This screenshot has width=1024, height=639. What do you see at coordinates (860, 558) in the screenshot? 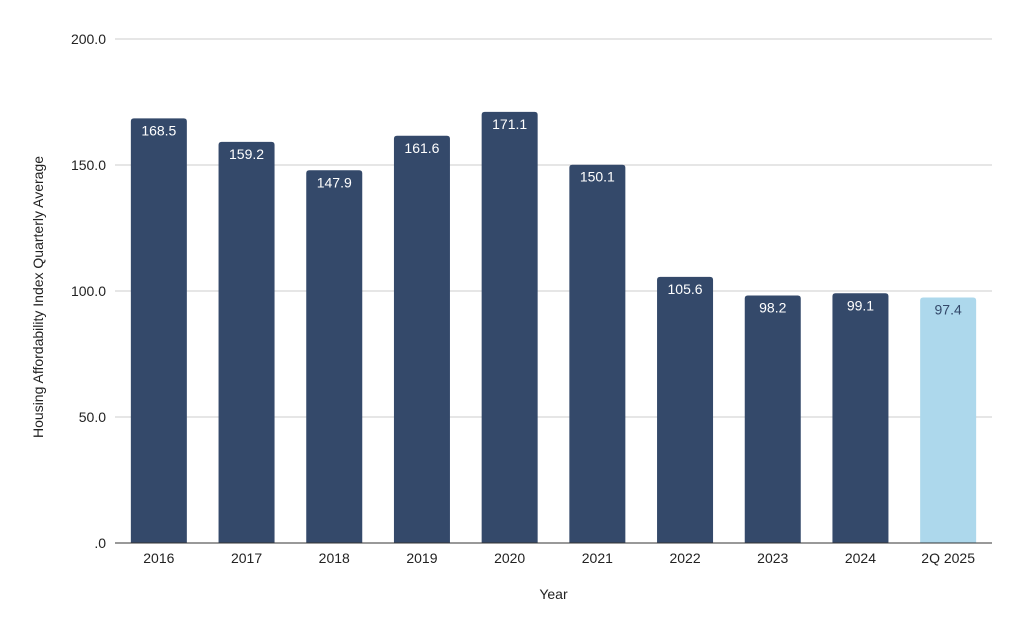
I see `x-tick-label: 2024` at bounding box center [860, 558].